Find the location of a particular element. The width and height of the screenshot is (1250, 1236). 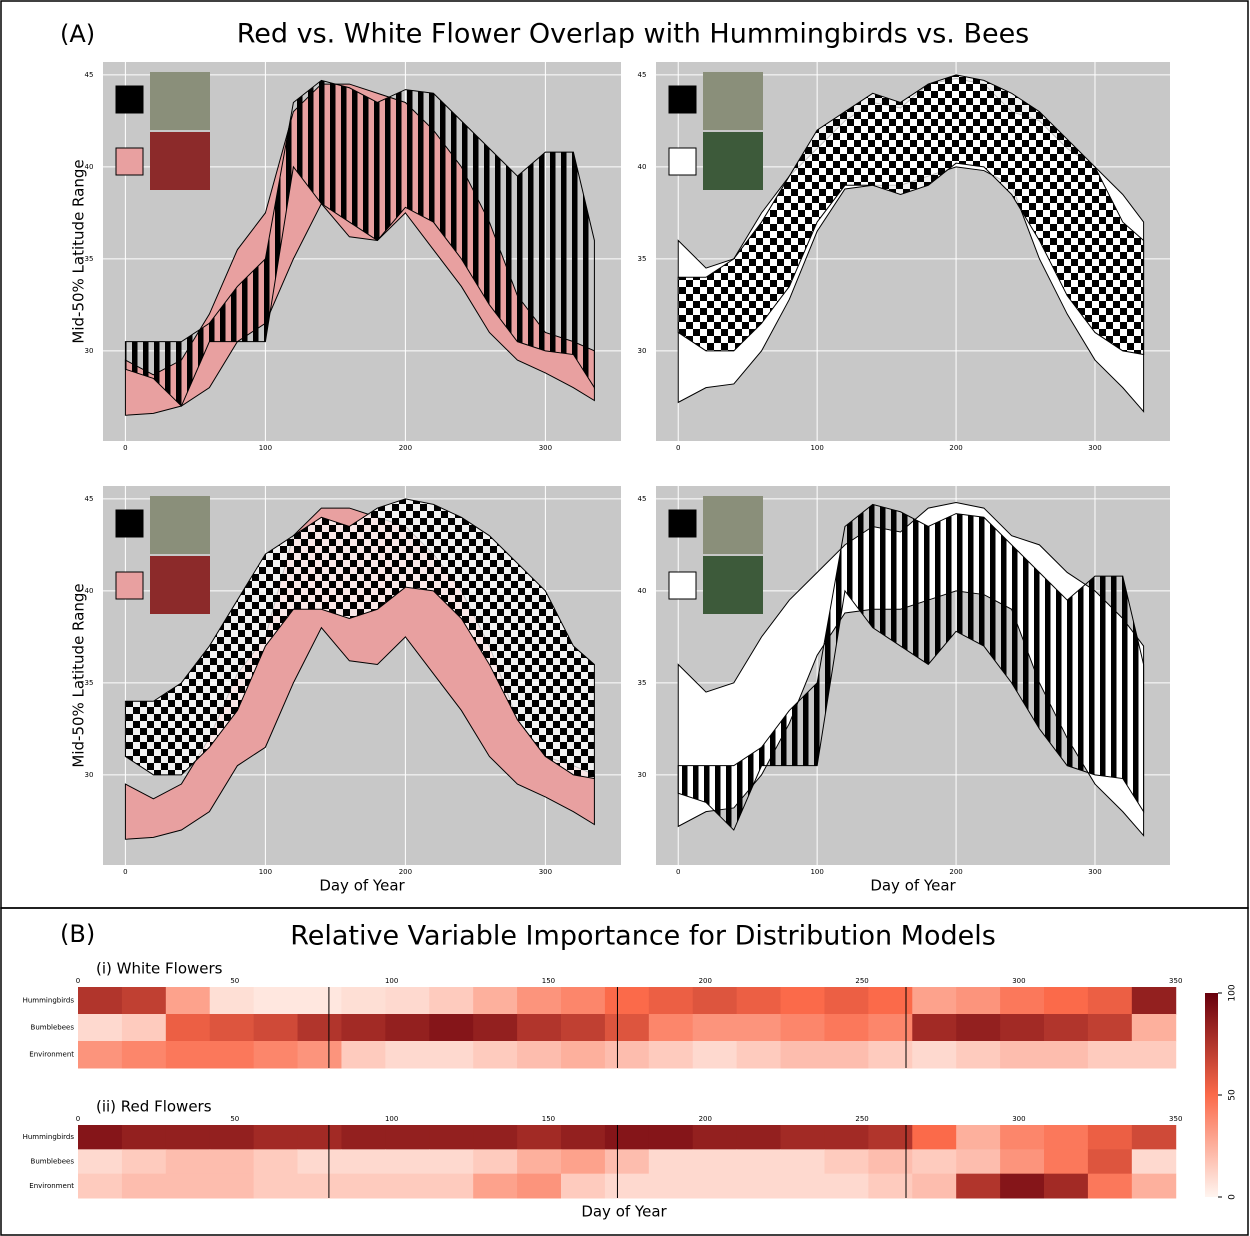

colorbar is located at coordinates (1211, 1095).